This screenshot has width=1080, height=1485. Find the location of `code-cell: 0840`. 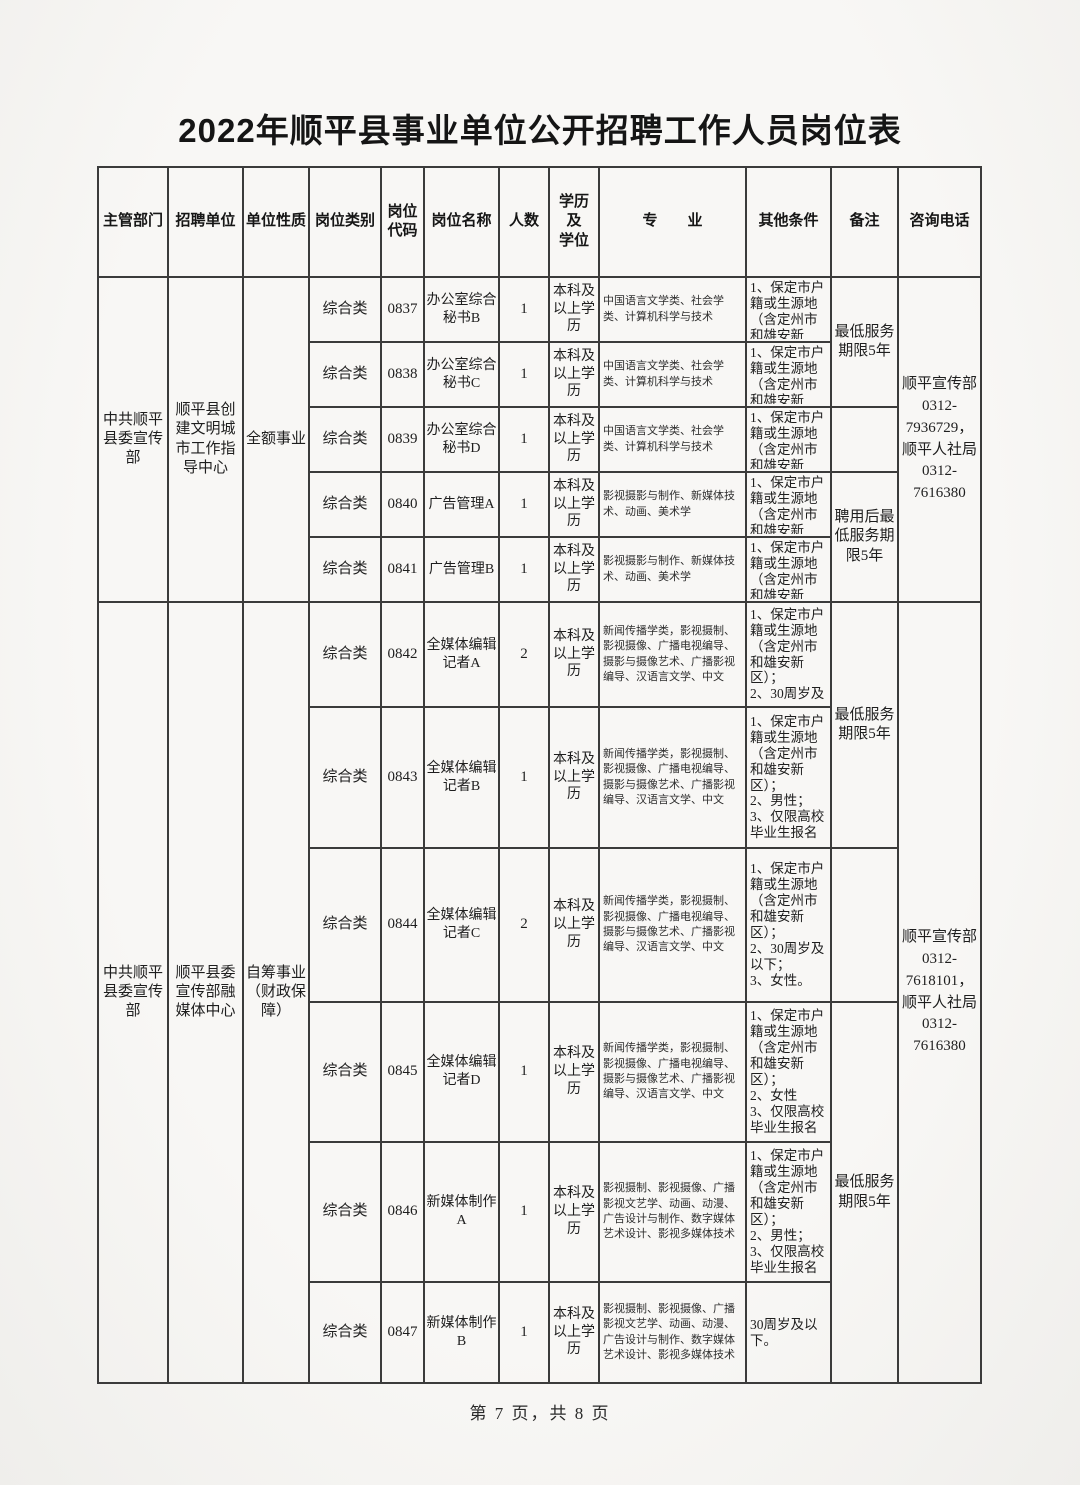

code-cell: 0840 is located at coordinates (402, 504).